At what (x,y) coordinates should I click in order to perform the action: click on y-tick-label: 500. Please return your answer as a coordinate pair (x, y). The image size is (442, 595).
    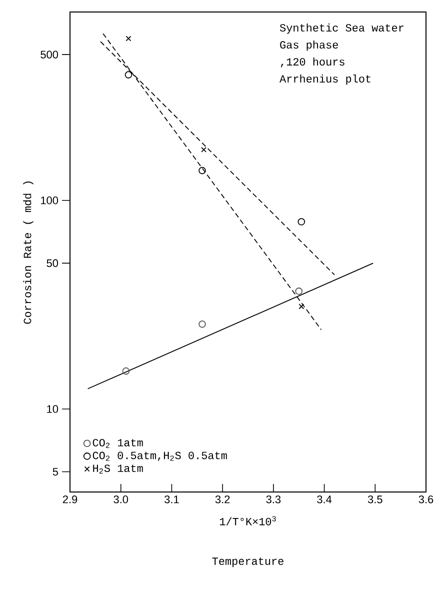
    Looking at the image, I should click on (49, 54).